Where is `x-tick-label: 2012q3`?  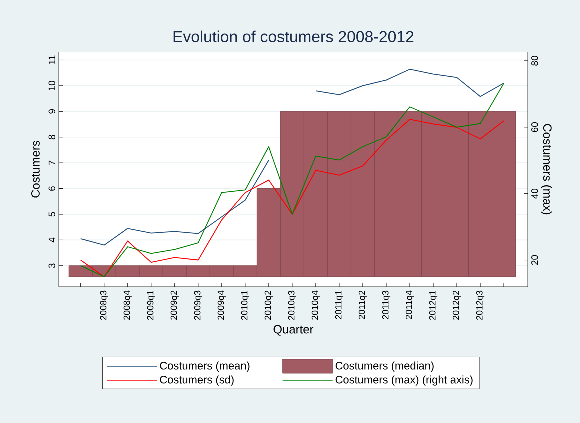
x-tick-label: 2012q3 is located at coordinates (480, 305).